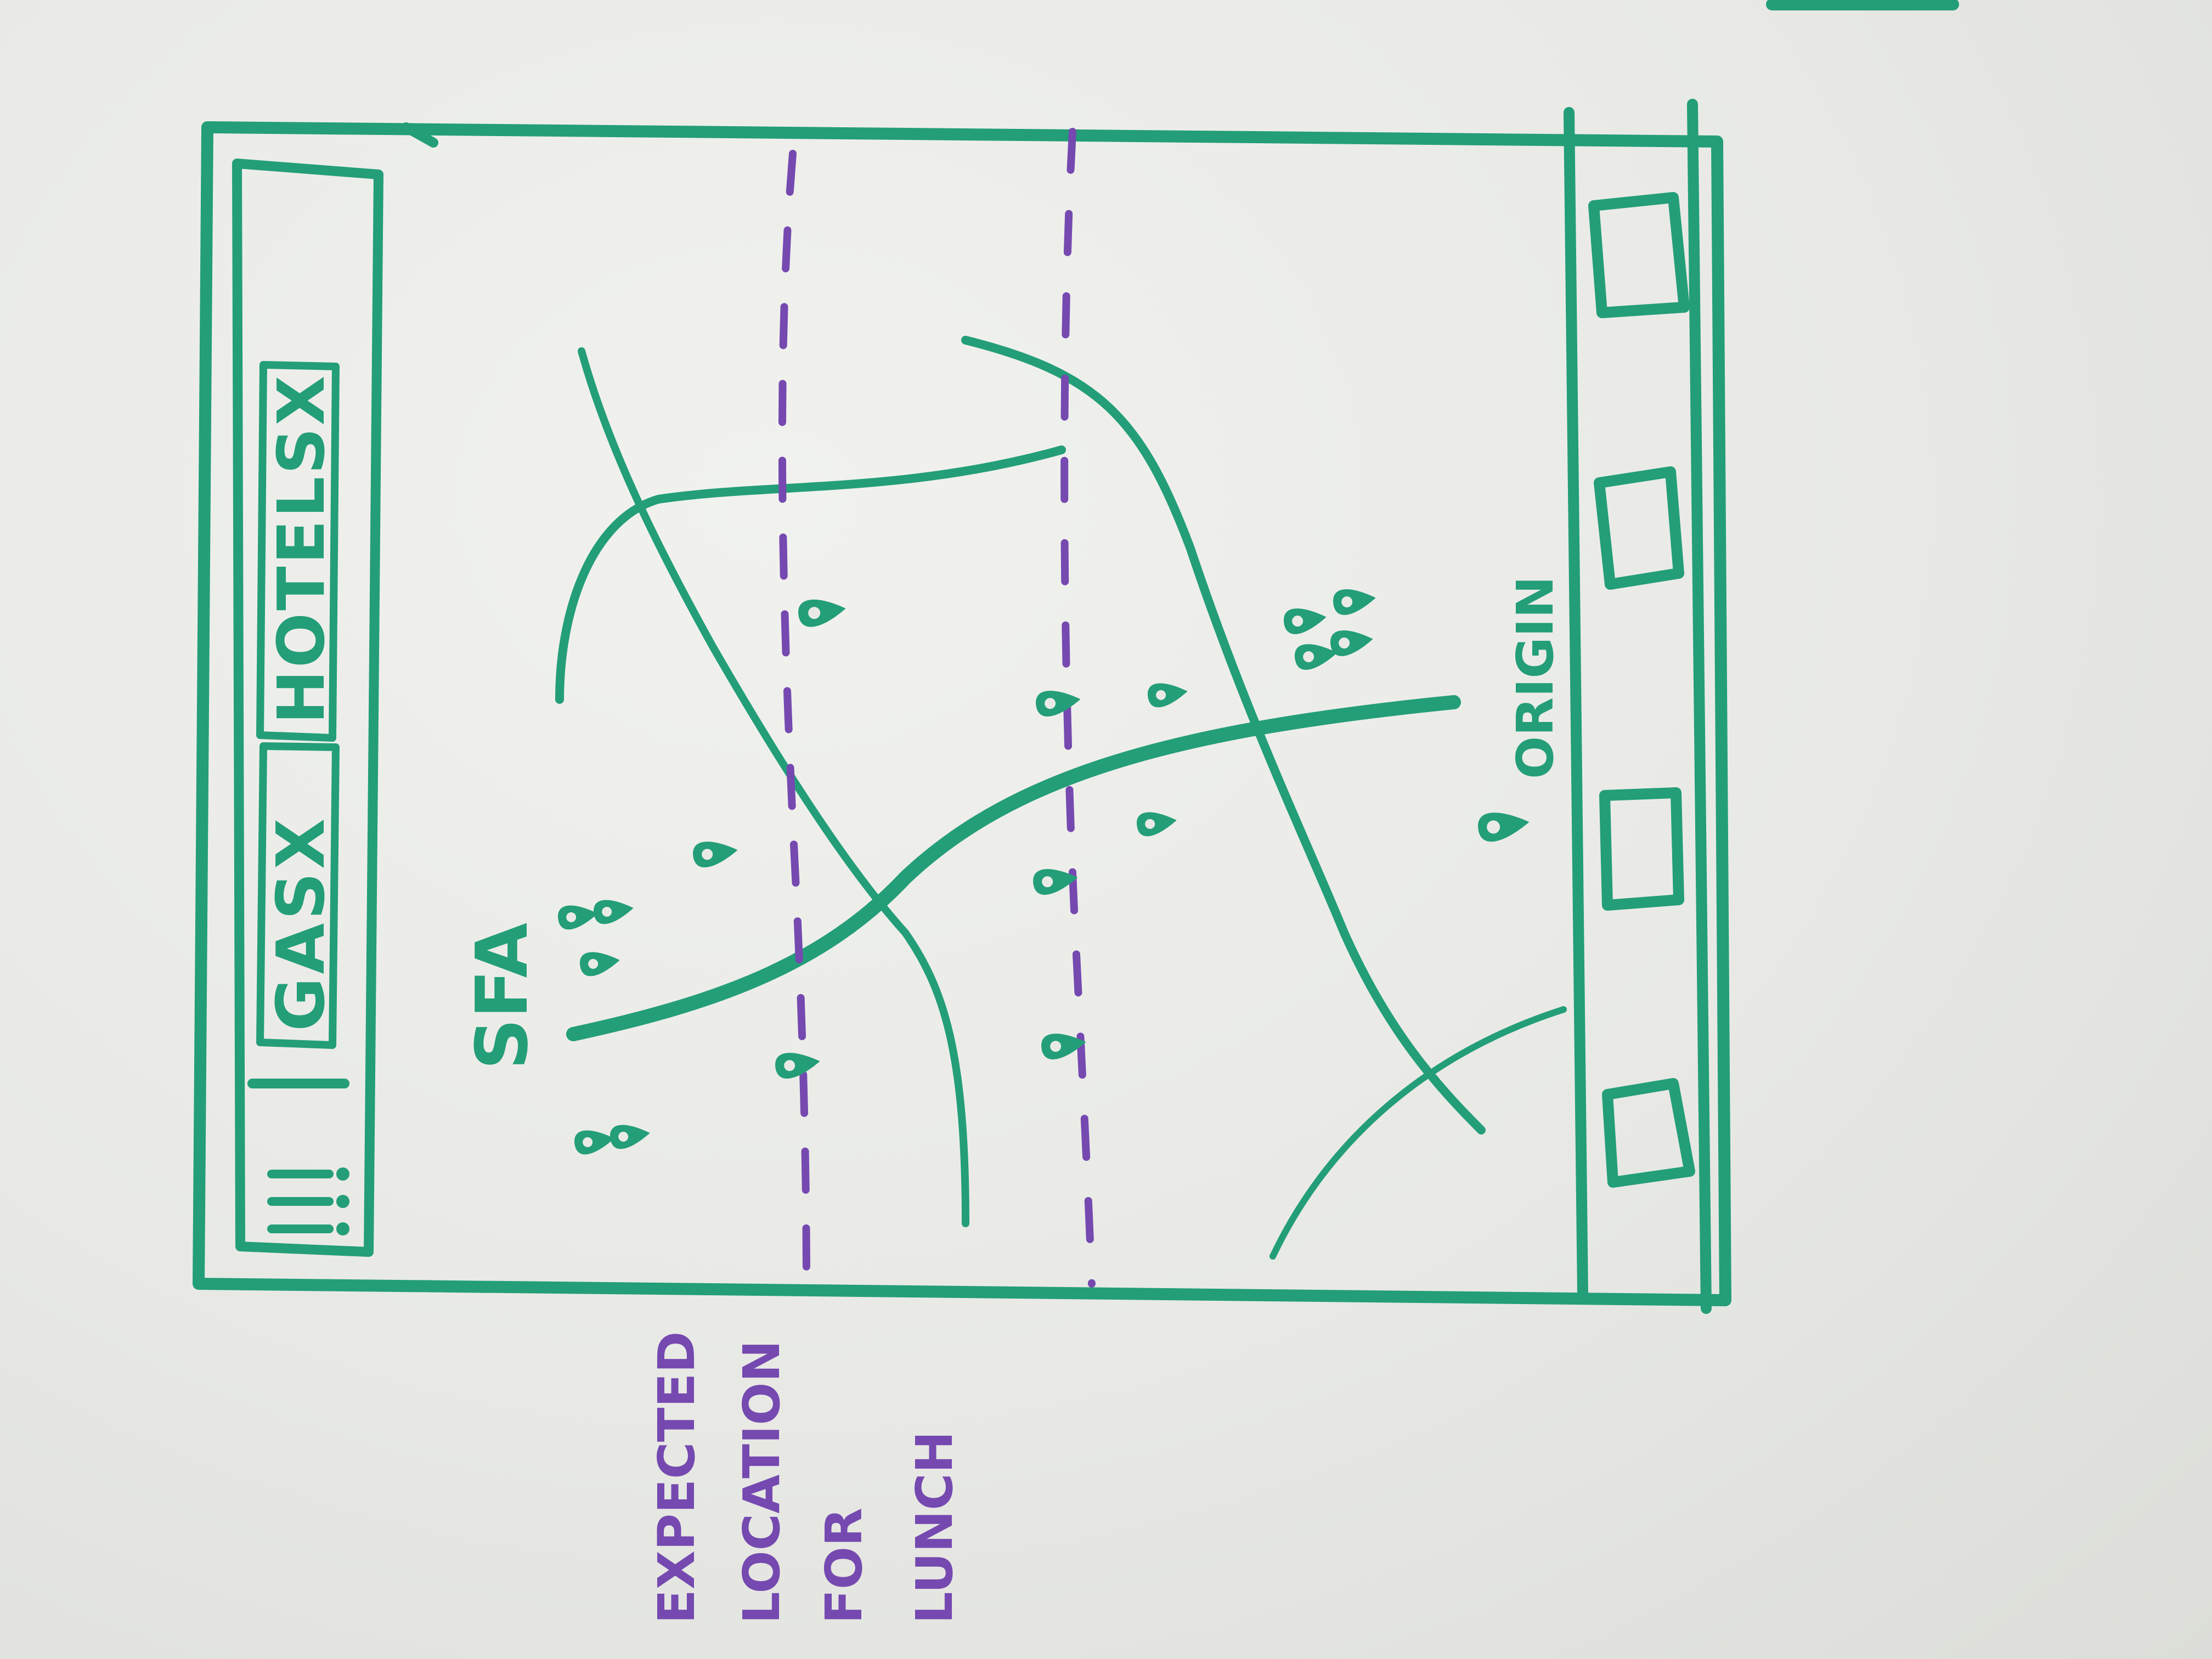 The image size is (2212, 1659). What do you see at coordinates (677, 1477) in the screenshot?
I see `annotation-line: EXPECTED` at bounding box center [677, 1477].